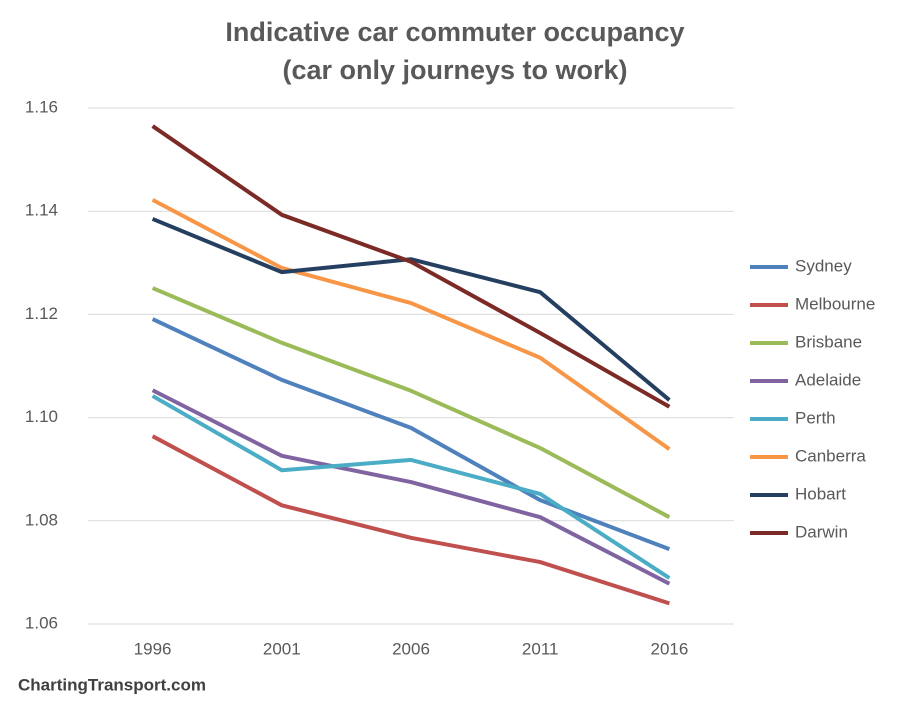 The width and height of the screenshot is (900, 701). I want to click on x-tick-label: 2006, so click(411, 648).